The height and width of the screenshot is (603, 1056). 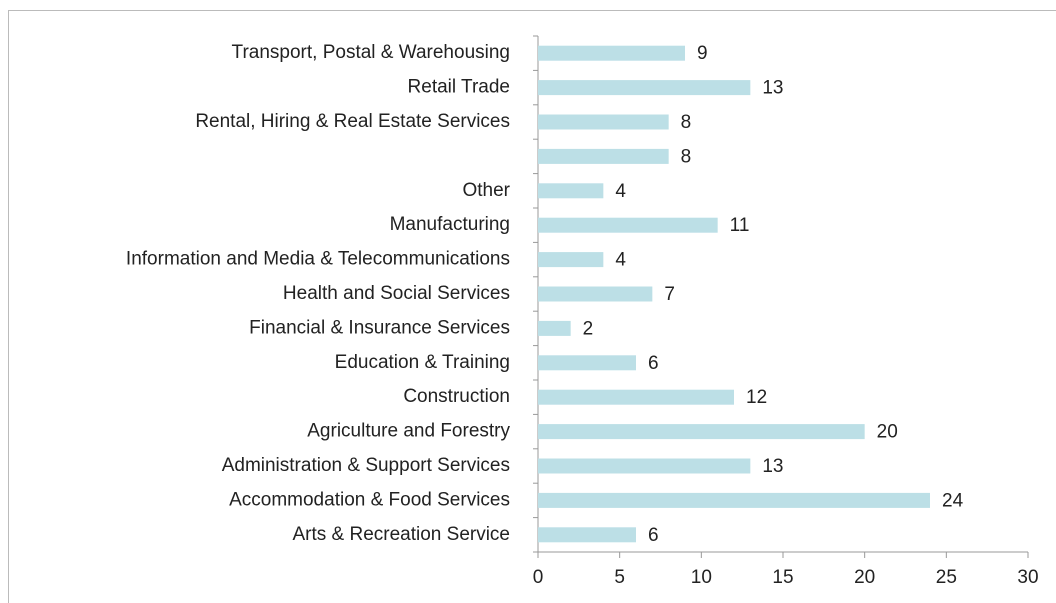 What do you see at coordinates (486, 190) in the screenshot?
I see `y-tick-label: Other` at bounding box center [486, 190].